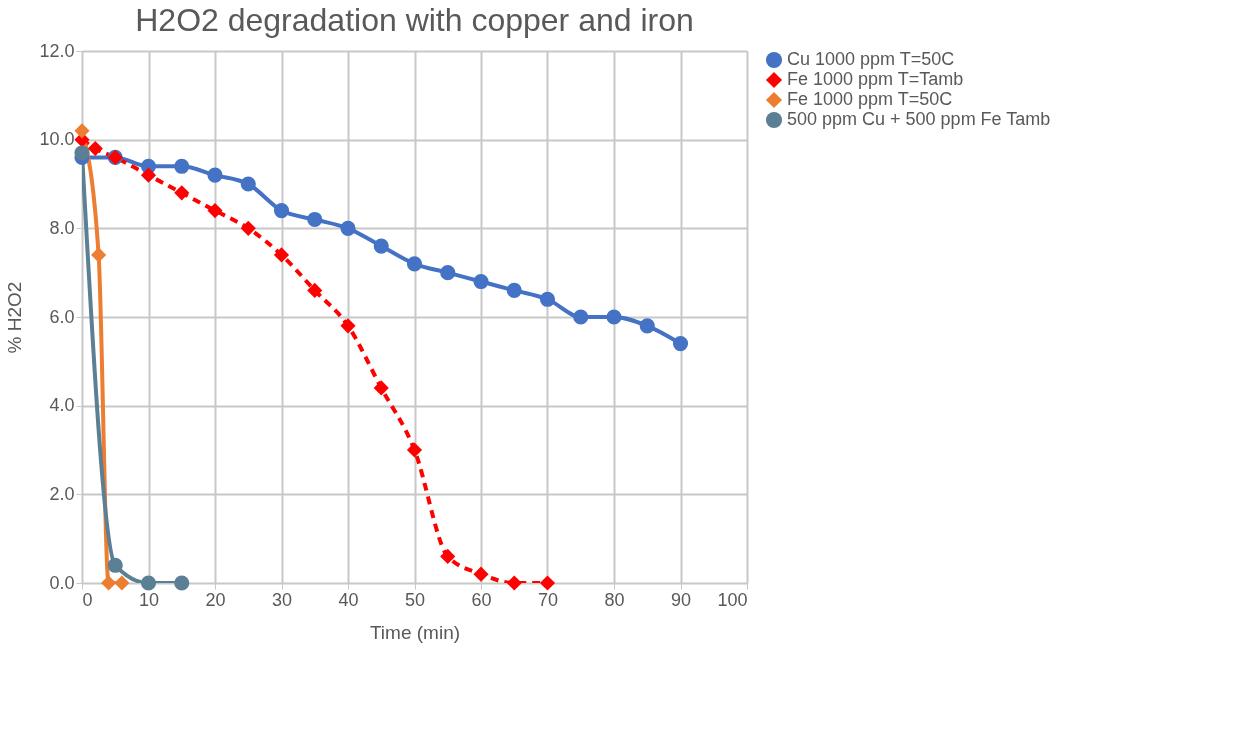 The height and width of the screenshot is (736, 1235). Describe the element at coordinates (57, 139) in the screenshot. I see `y-tick-label: 10.0` at that location.